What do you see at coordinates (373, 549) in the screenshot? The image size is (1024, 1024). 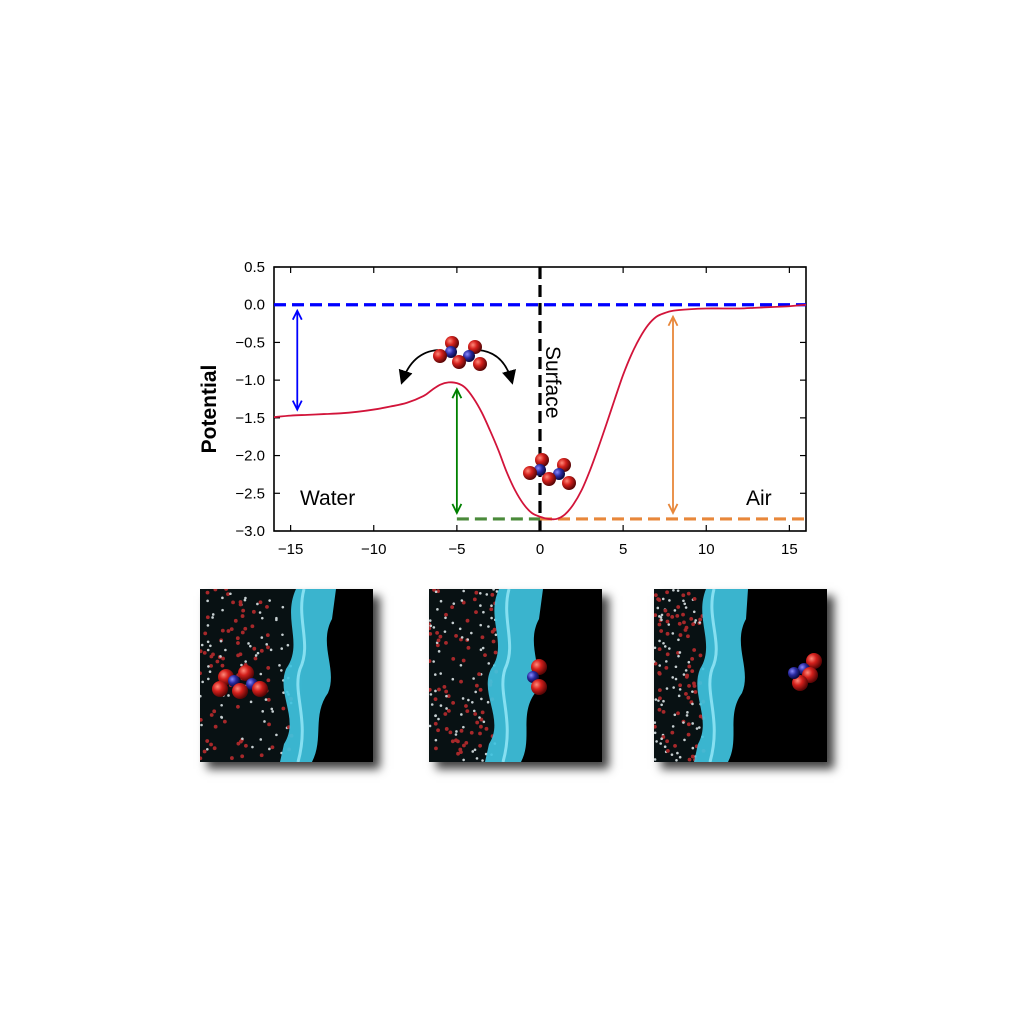 I see `x-tick-label: −10` at bounding box center [373, 549].